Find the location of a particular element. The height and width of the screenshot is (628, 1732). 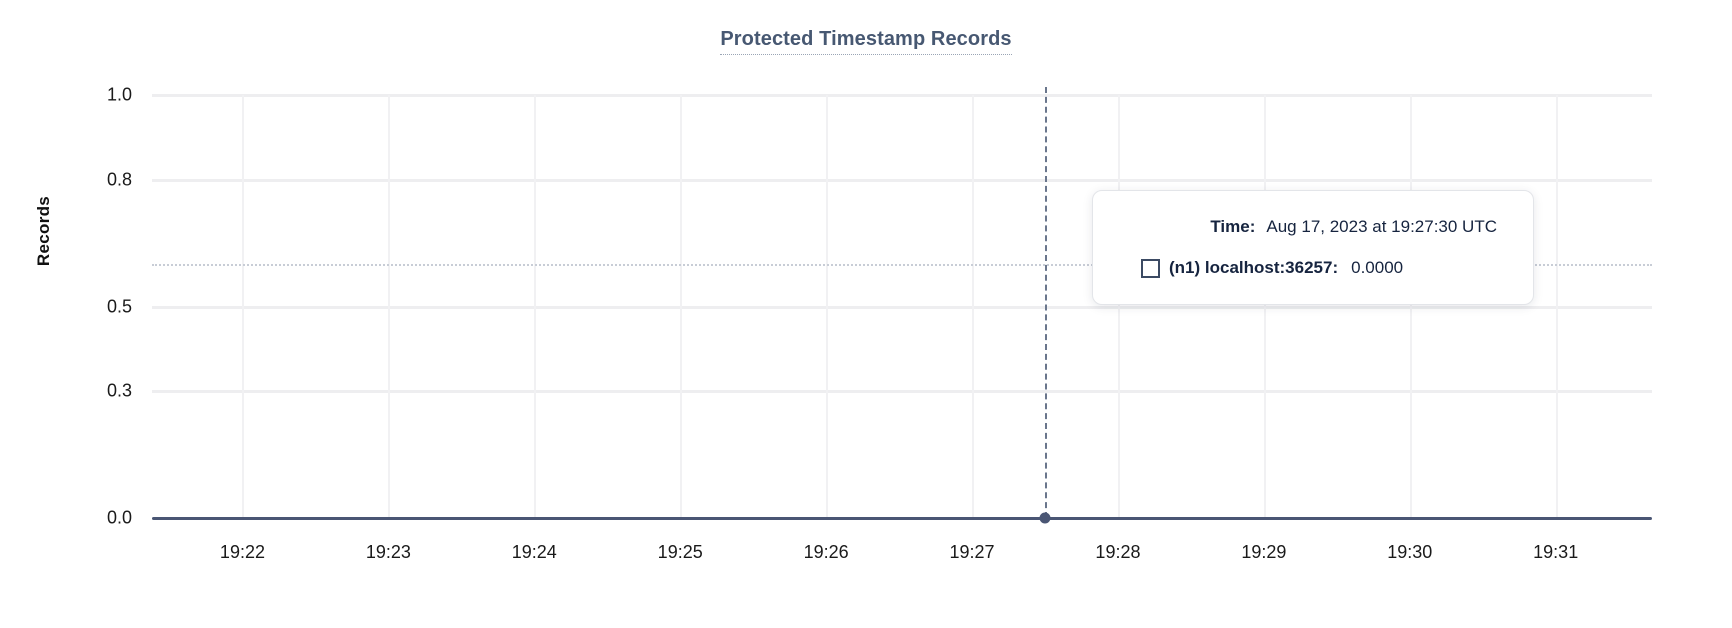

y-axis-tick-labels: 1.0 0.8 0.5 0.3 0.0 is located at coordinates (101, 306).